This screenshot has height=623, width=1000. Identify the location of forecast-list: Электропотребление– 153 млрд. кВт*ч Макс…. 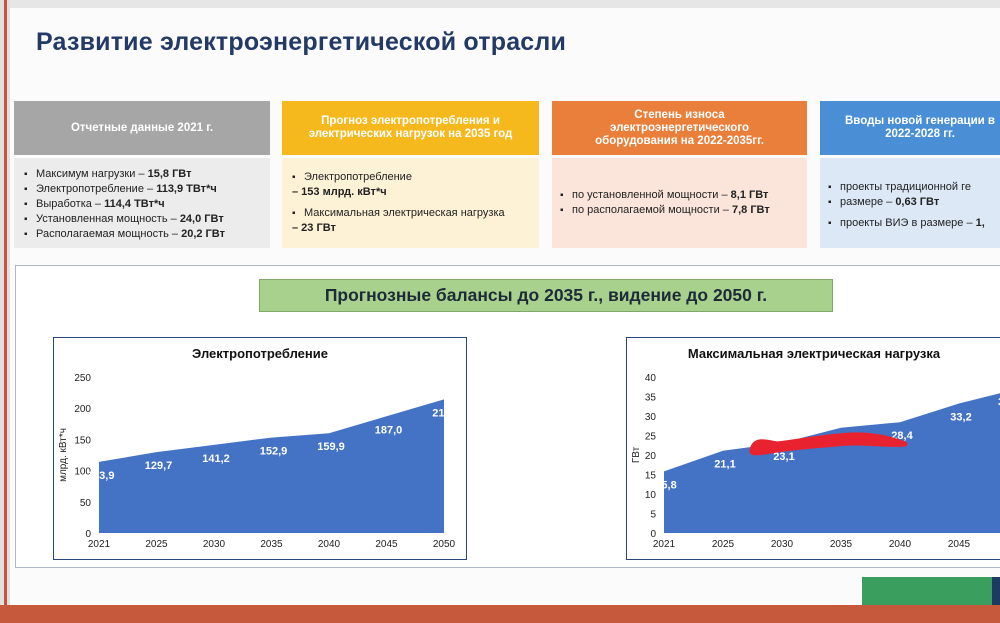
(415, 203).